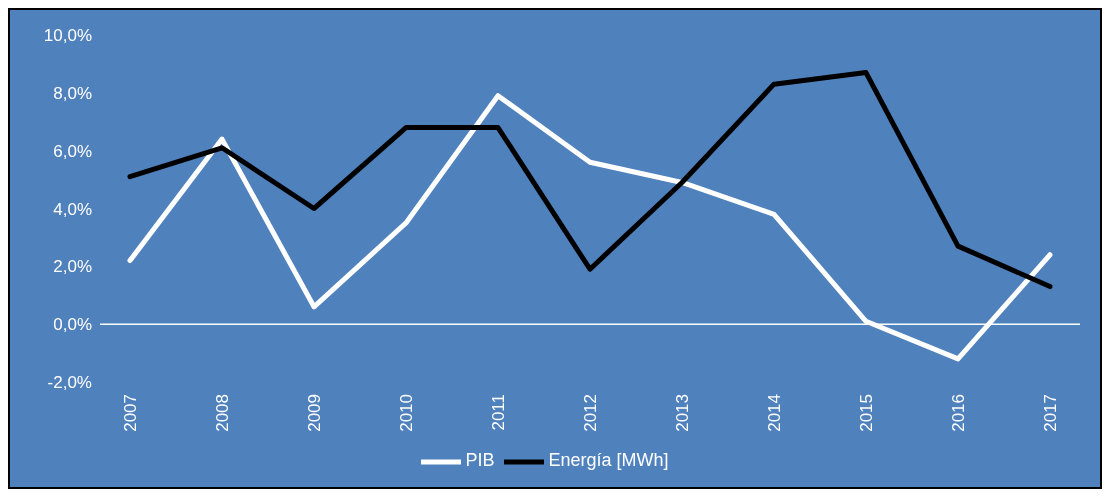 The image size is (1110, 497). What do you see at coordinates (72, 209) in the screenshot?
I see `y-tick-label: 4,0%` at bounding box center [72, 209].